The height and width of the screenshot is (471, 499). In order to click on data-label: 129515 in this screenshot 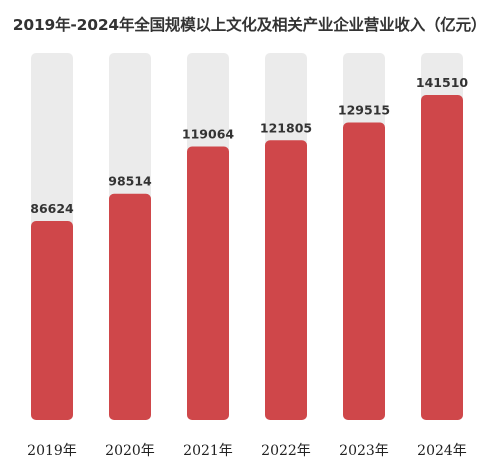, I will do `click(364, 110)`.